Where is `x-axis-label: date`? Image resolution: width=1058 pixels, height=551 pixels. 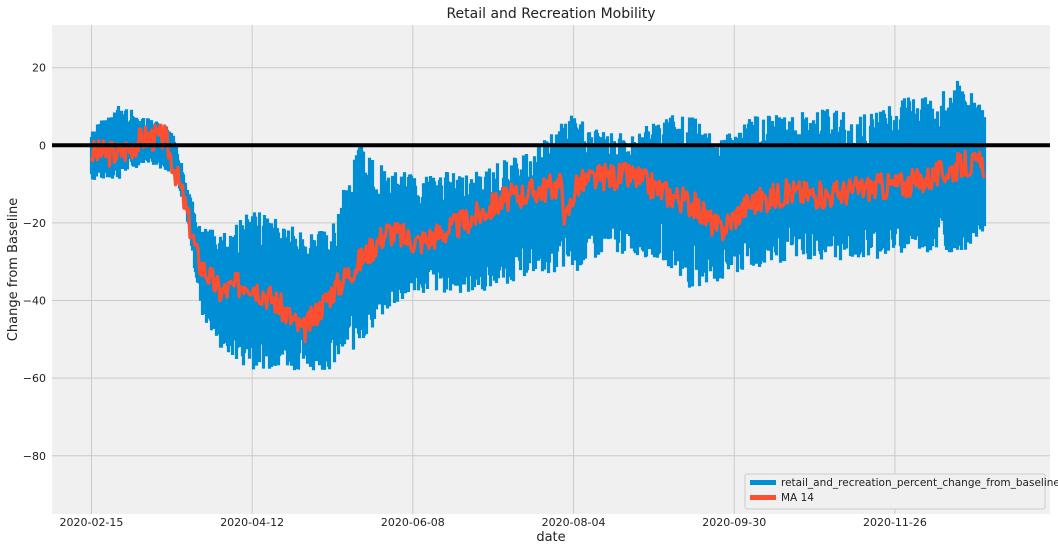
x-axis-label: date is located at coordinates (550, 537).